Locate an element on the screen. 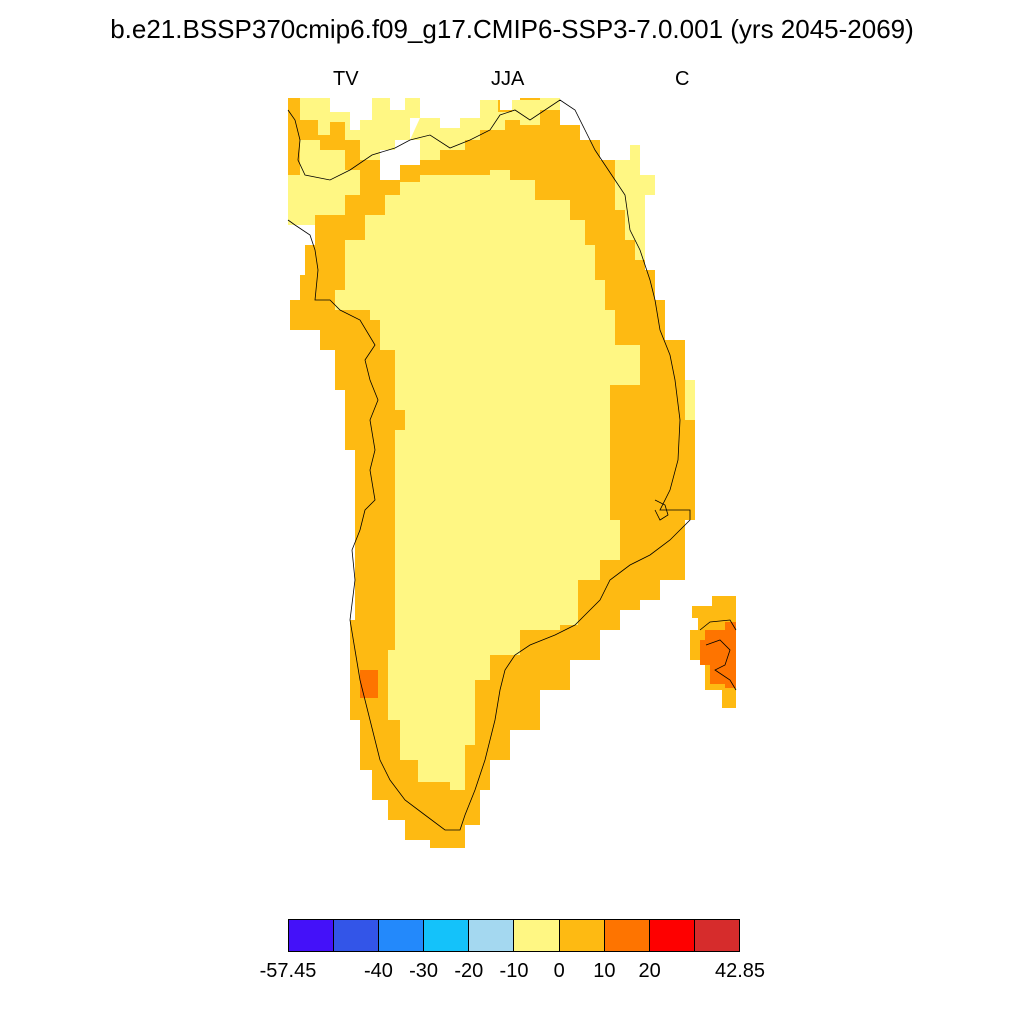 The width and height of the screenshot is (1024, 1024). cool-region-nw is located at coordinates (324, 182).